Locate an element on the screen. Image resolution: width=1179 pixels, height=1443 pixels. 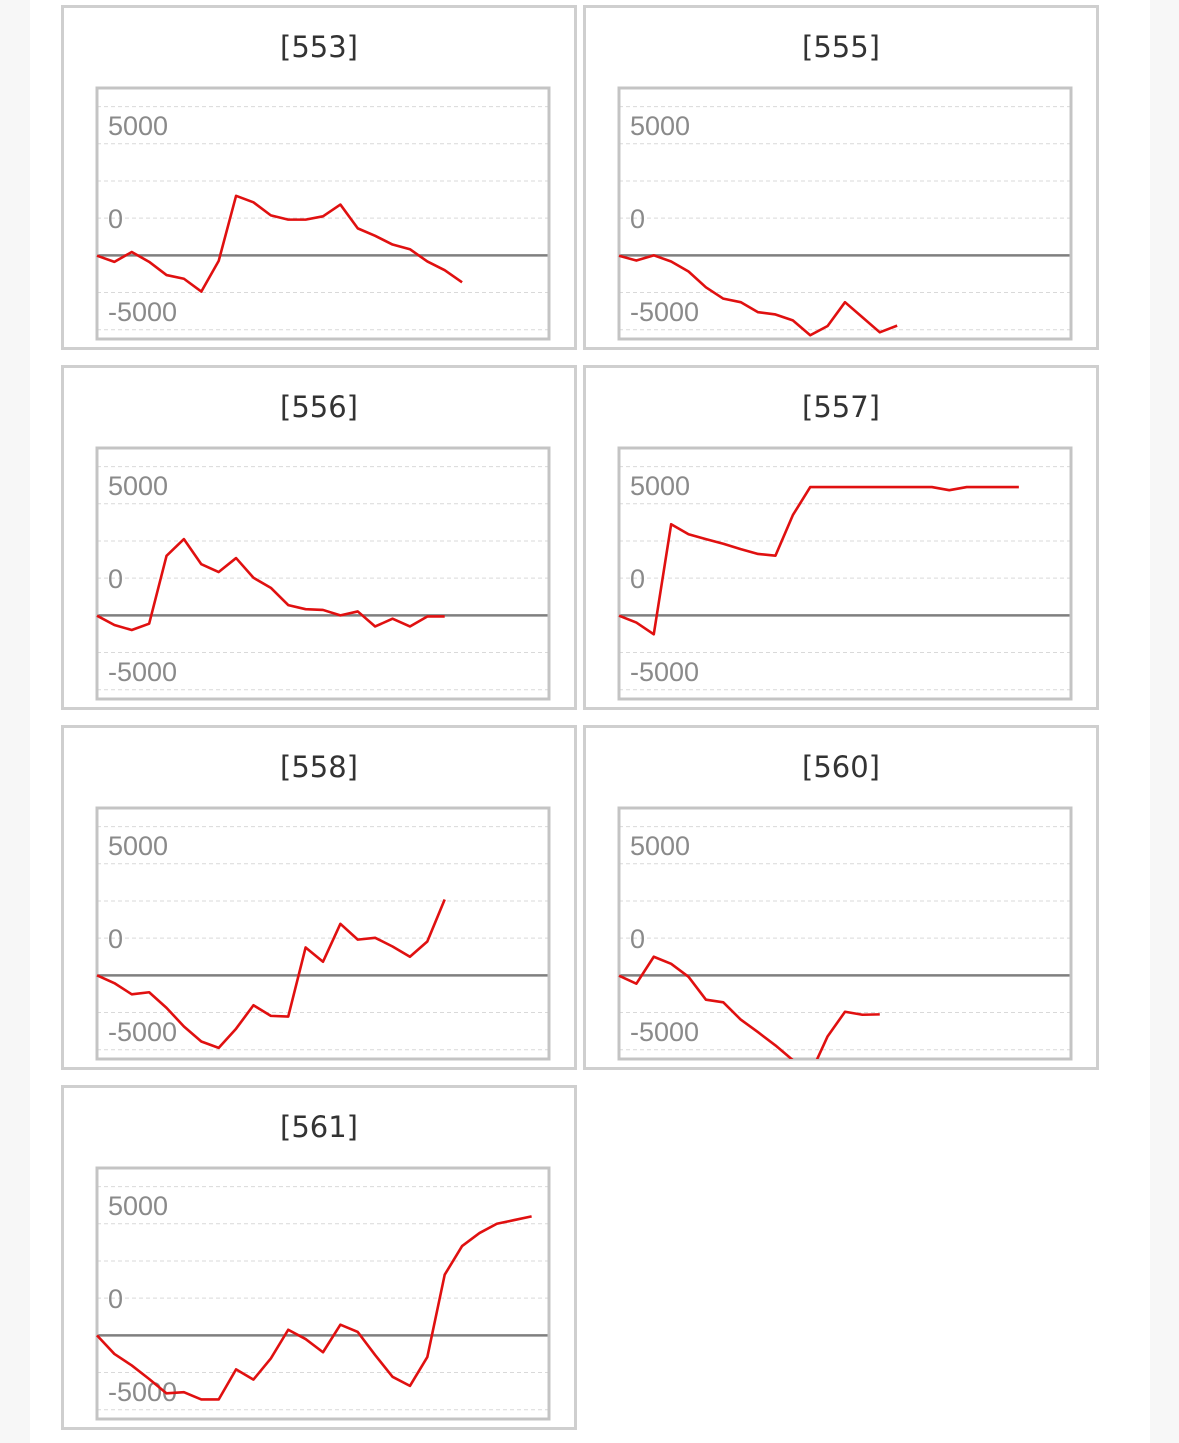
chart-panel: [555] 5000 0 -5000 is located at coordinates (841, 177).